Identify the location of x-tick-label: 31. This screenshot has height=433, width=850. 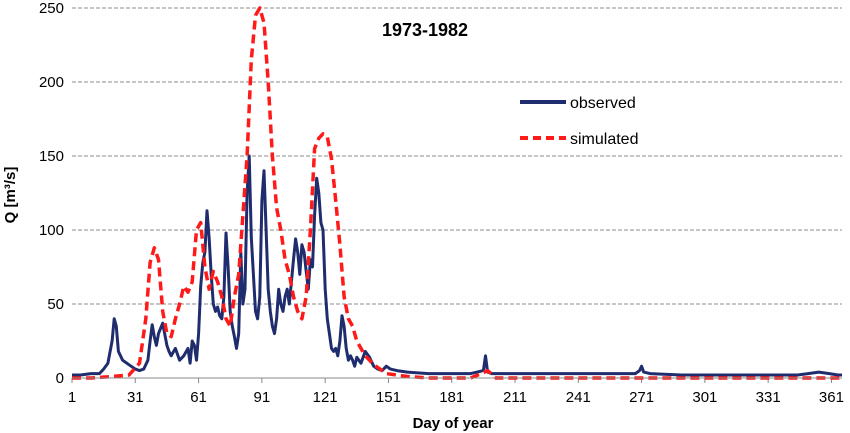
(135, 397).